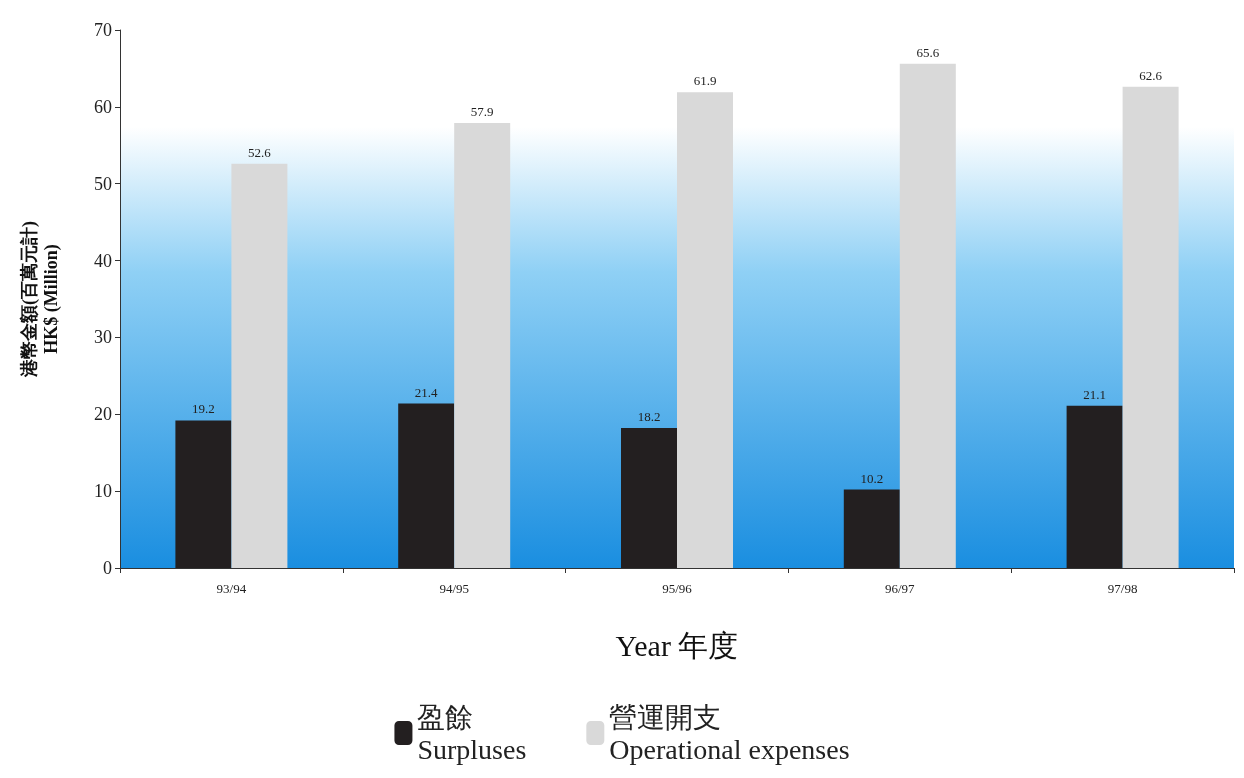 This screenshot has height=778, width=1244. I want to click on data-label: 10.2, so click(872, 478).